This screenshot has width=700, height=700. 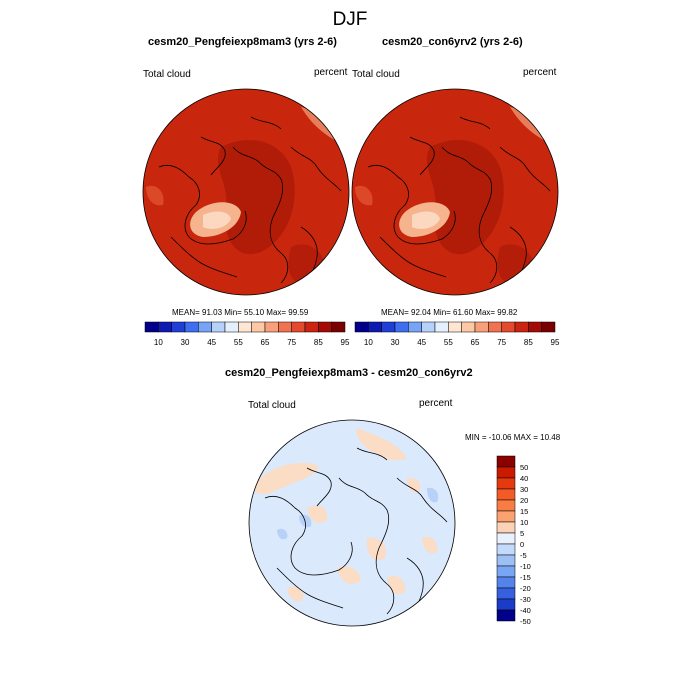 I want to click on colorbar-diff-tick-label: 10, so click(x=524, y=522).